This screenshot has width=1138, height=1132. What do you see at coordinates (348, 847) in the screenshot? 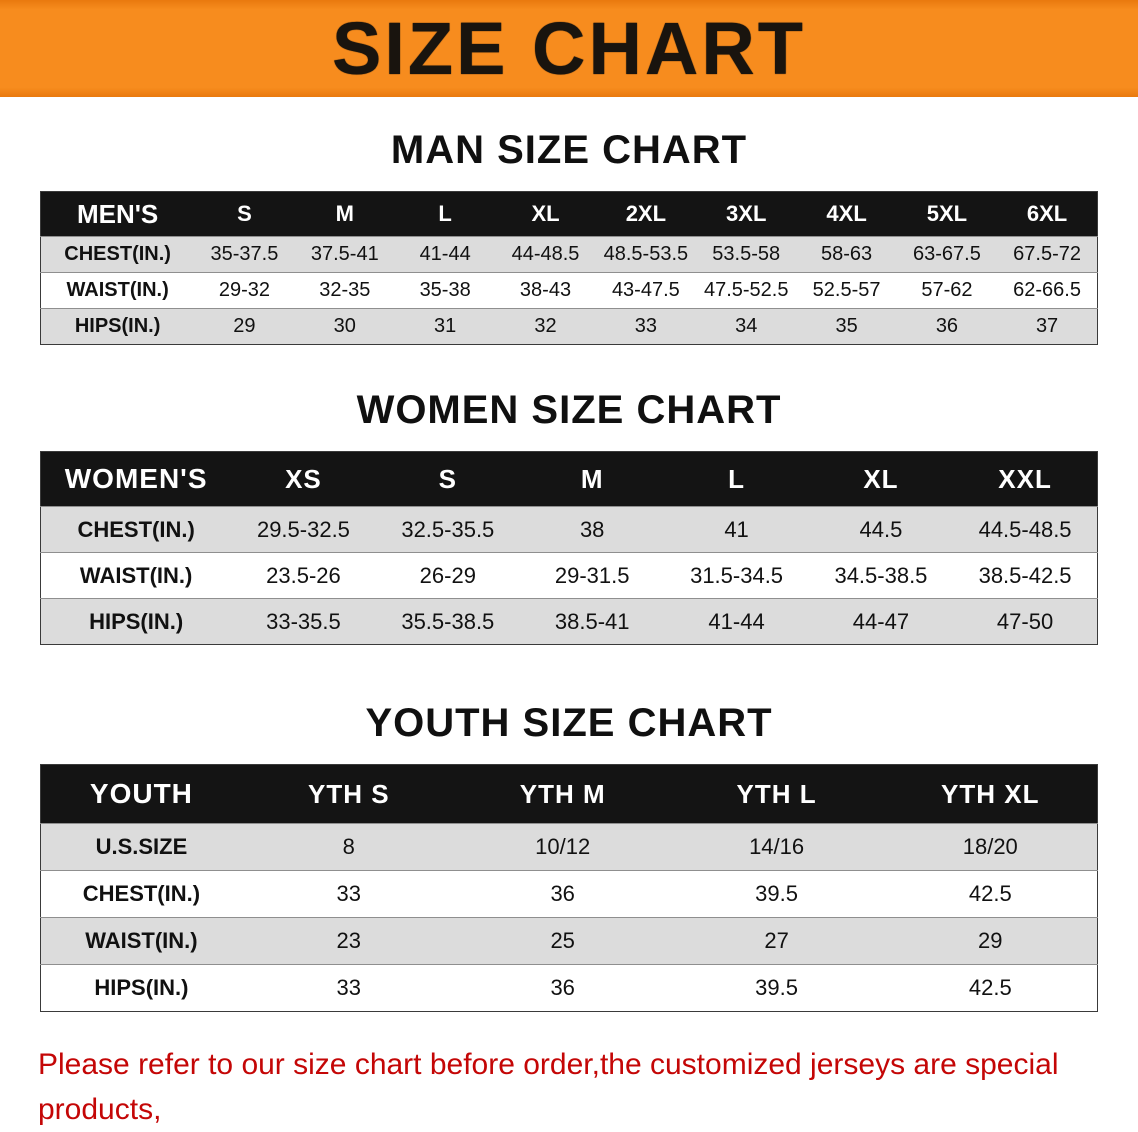
I see `value-cell: 8` at bounding box center [348, 847].